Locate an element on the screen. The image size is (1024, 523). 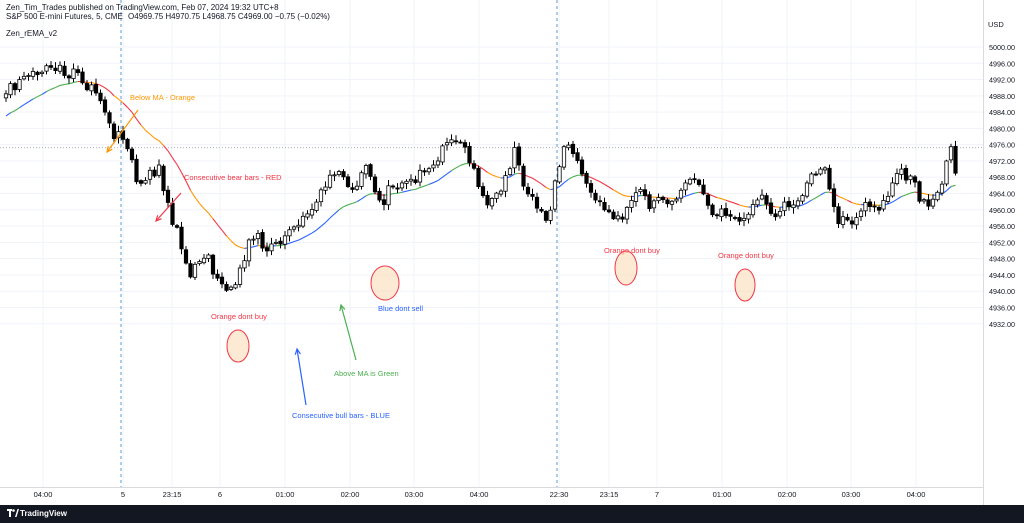
footer-brand: TradingView is located at coordinates (43, 513).